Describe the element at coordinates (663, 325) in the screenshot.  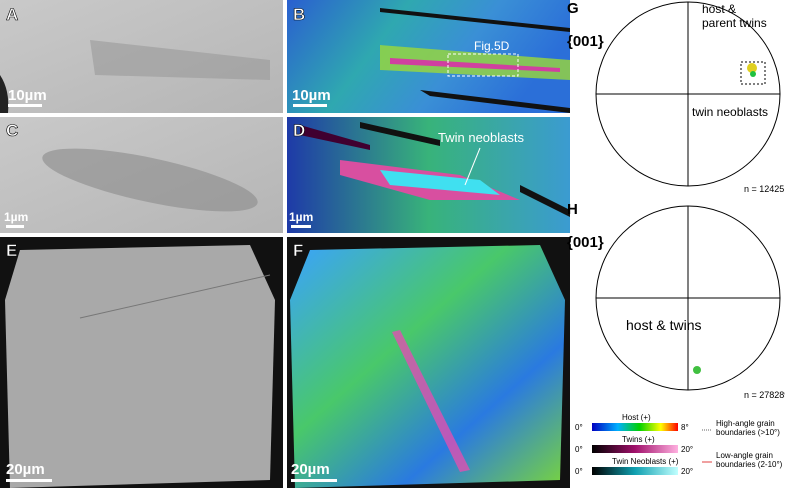
I see `annotation: host & twins` at that location.